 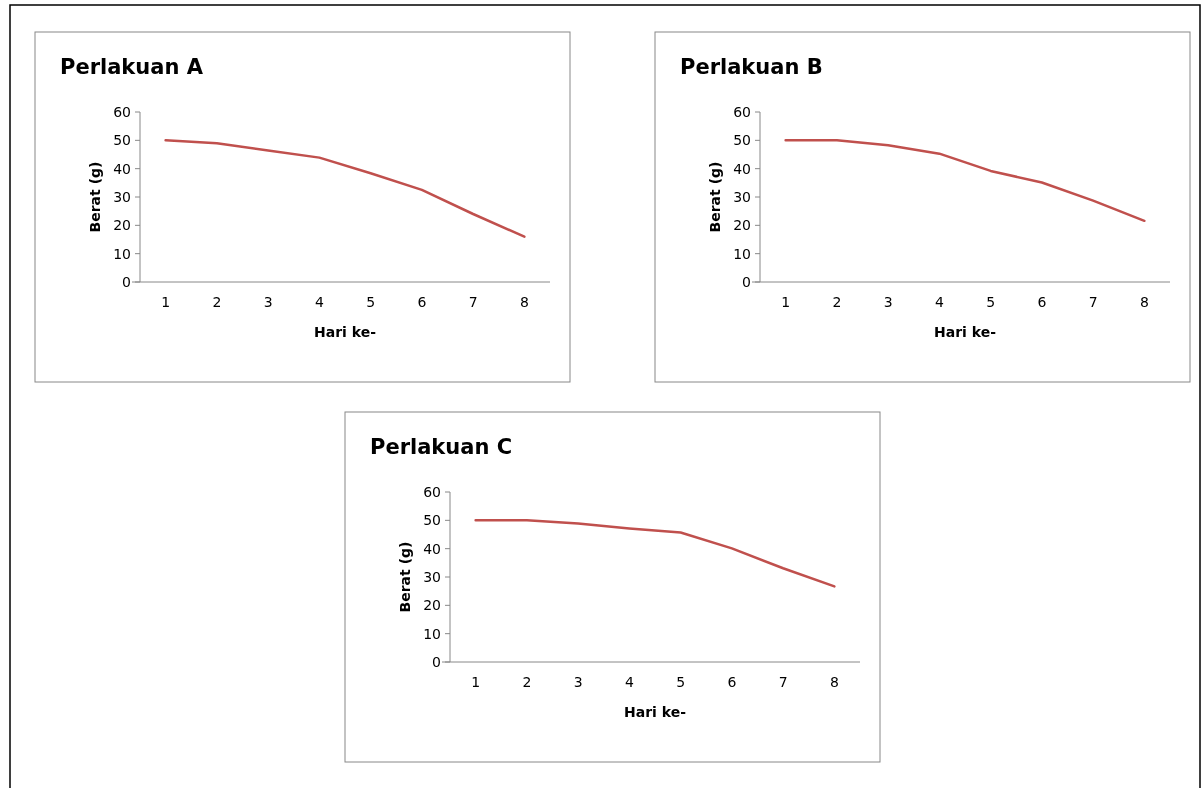 I want to click on chart-title: Perlakuan C, so click(x=441, y=447).